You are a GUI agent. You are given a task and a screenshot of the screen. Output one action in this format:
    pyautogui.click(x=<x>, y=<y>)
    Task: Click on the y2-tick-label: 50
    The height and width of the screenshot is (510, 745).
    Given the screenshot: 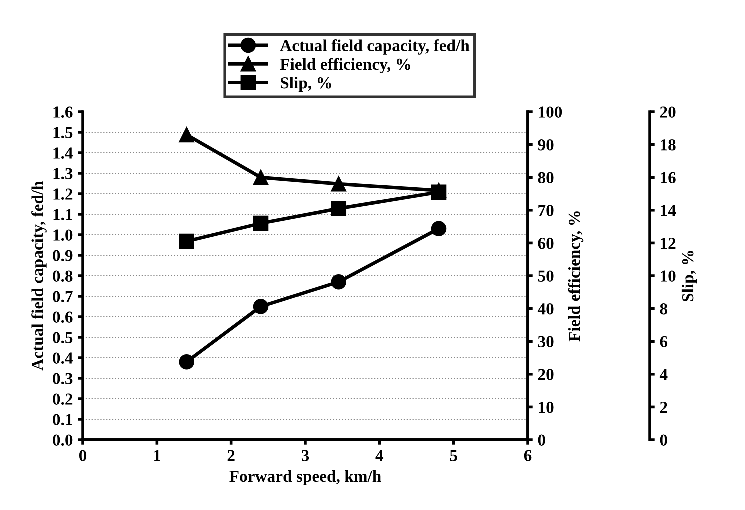 What is the action you would take?
    pyautogui.click(x=546, y=276)
    